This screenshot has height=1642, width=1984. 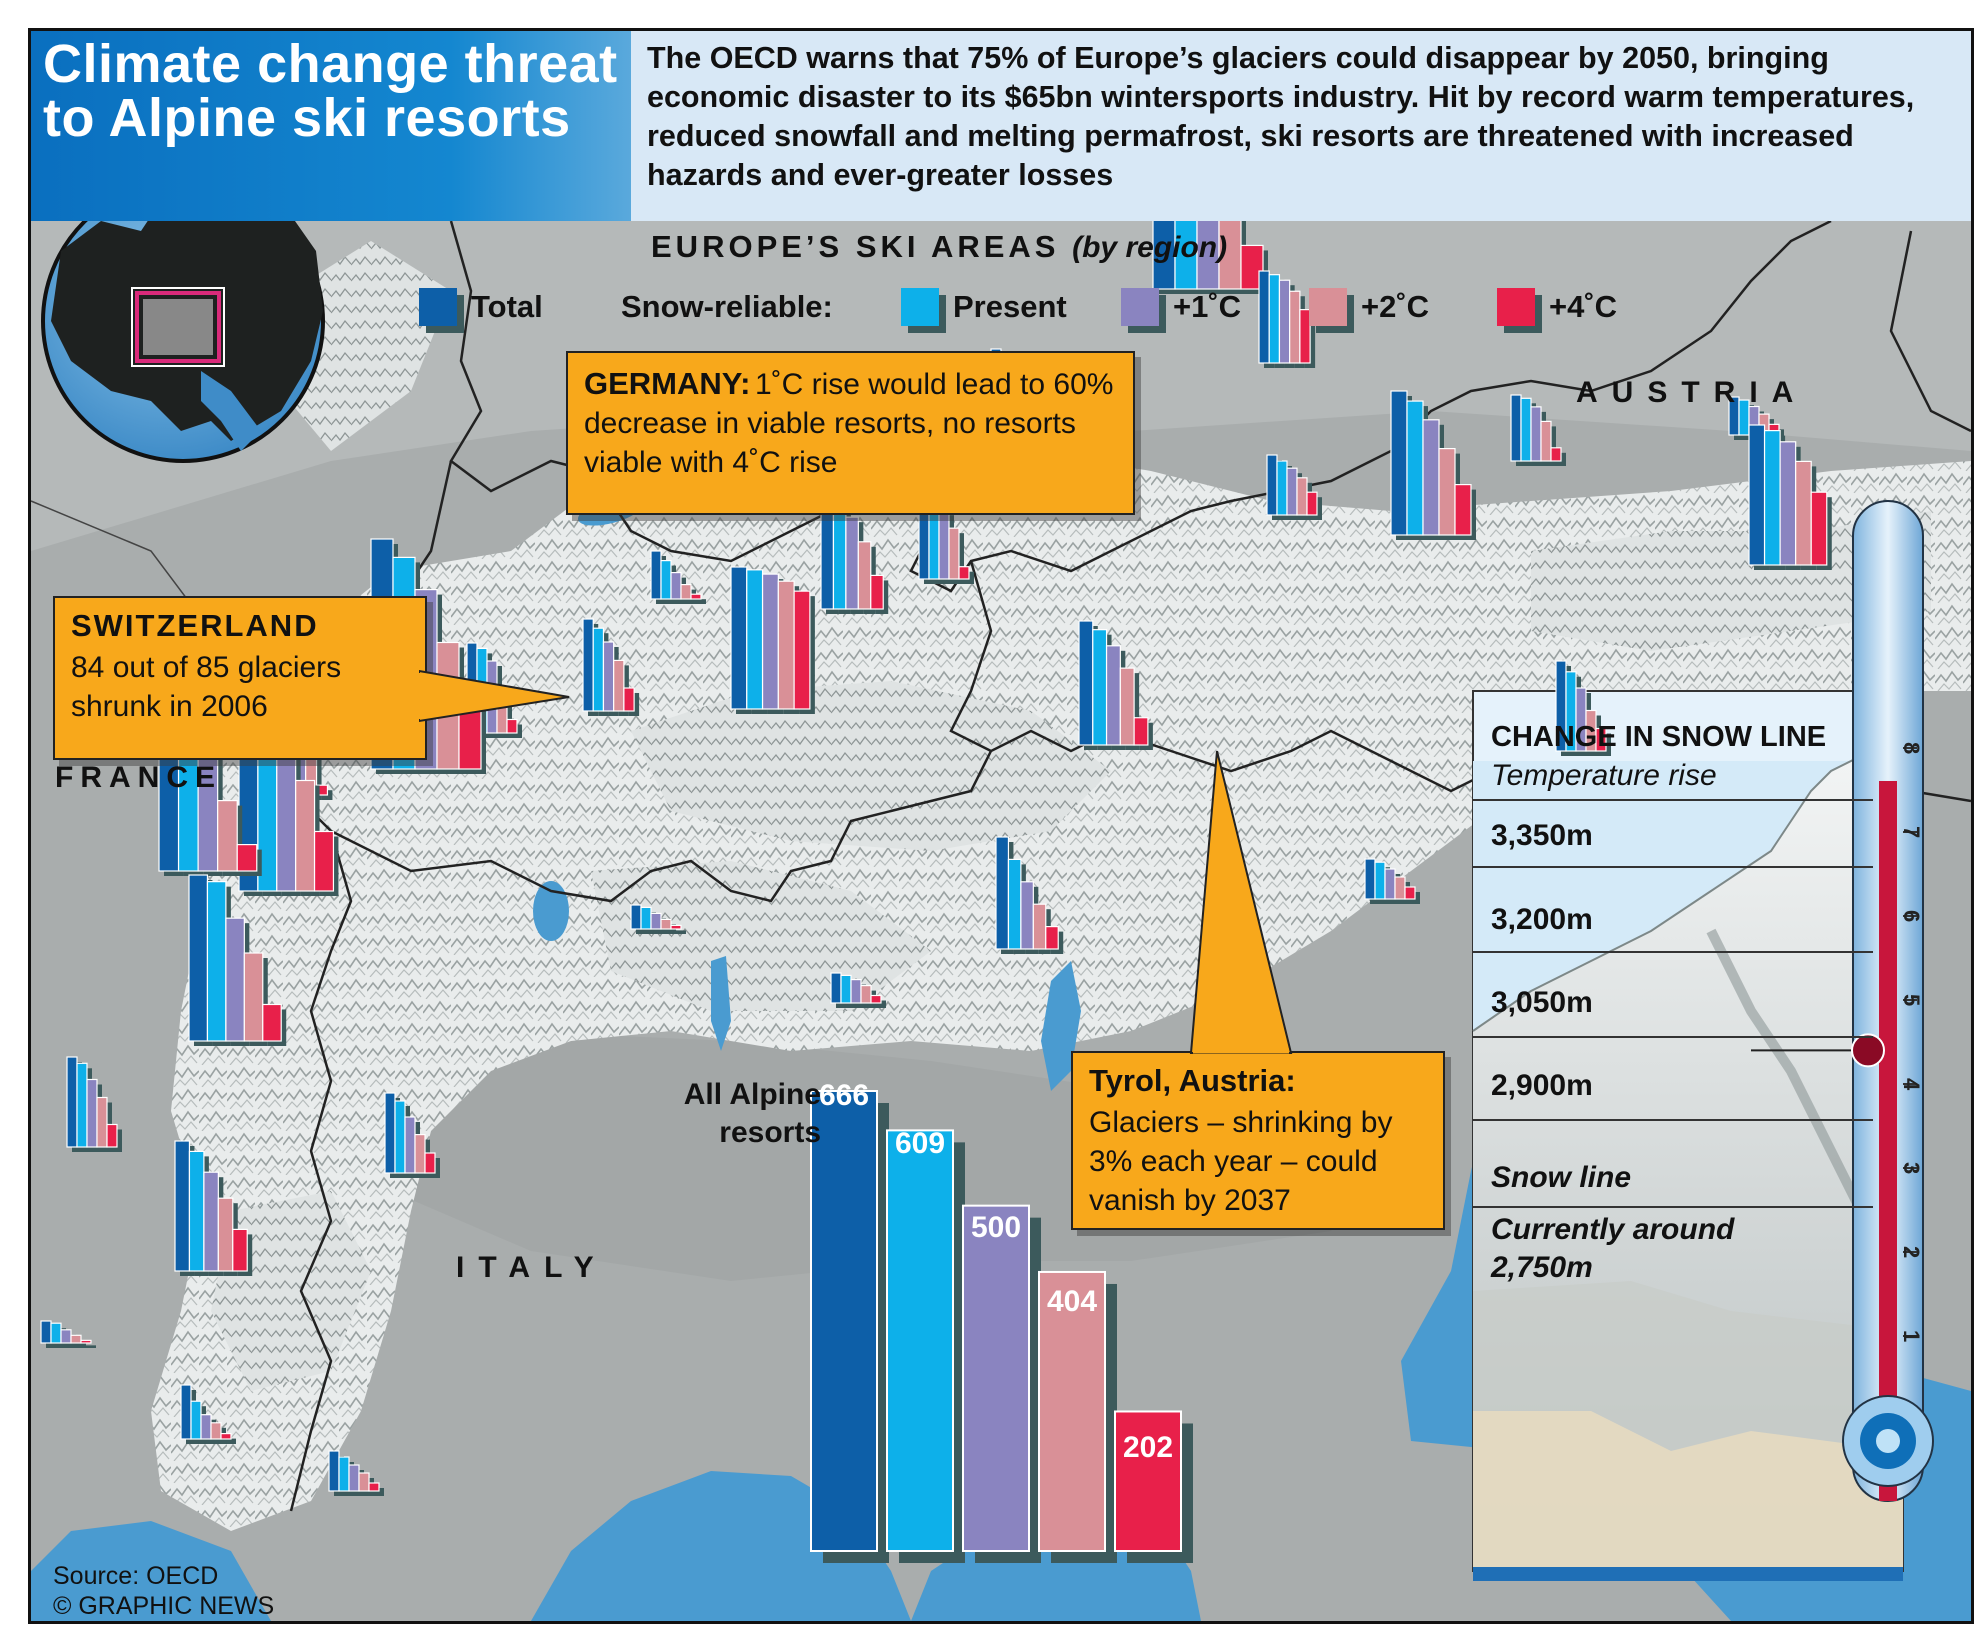 I want to click on thermometer-tick-label: 4, so click(x=1911, y=1084).